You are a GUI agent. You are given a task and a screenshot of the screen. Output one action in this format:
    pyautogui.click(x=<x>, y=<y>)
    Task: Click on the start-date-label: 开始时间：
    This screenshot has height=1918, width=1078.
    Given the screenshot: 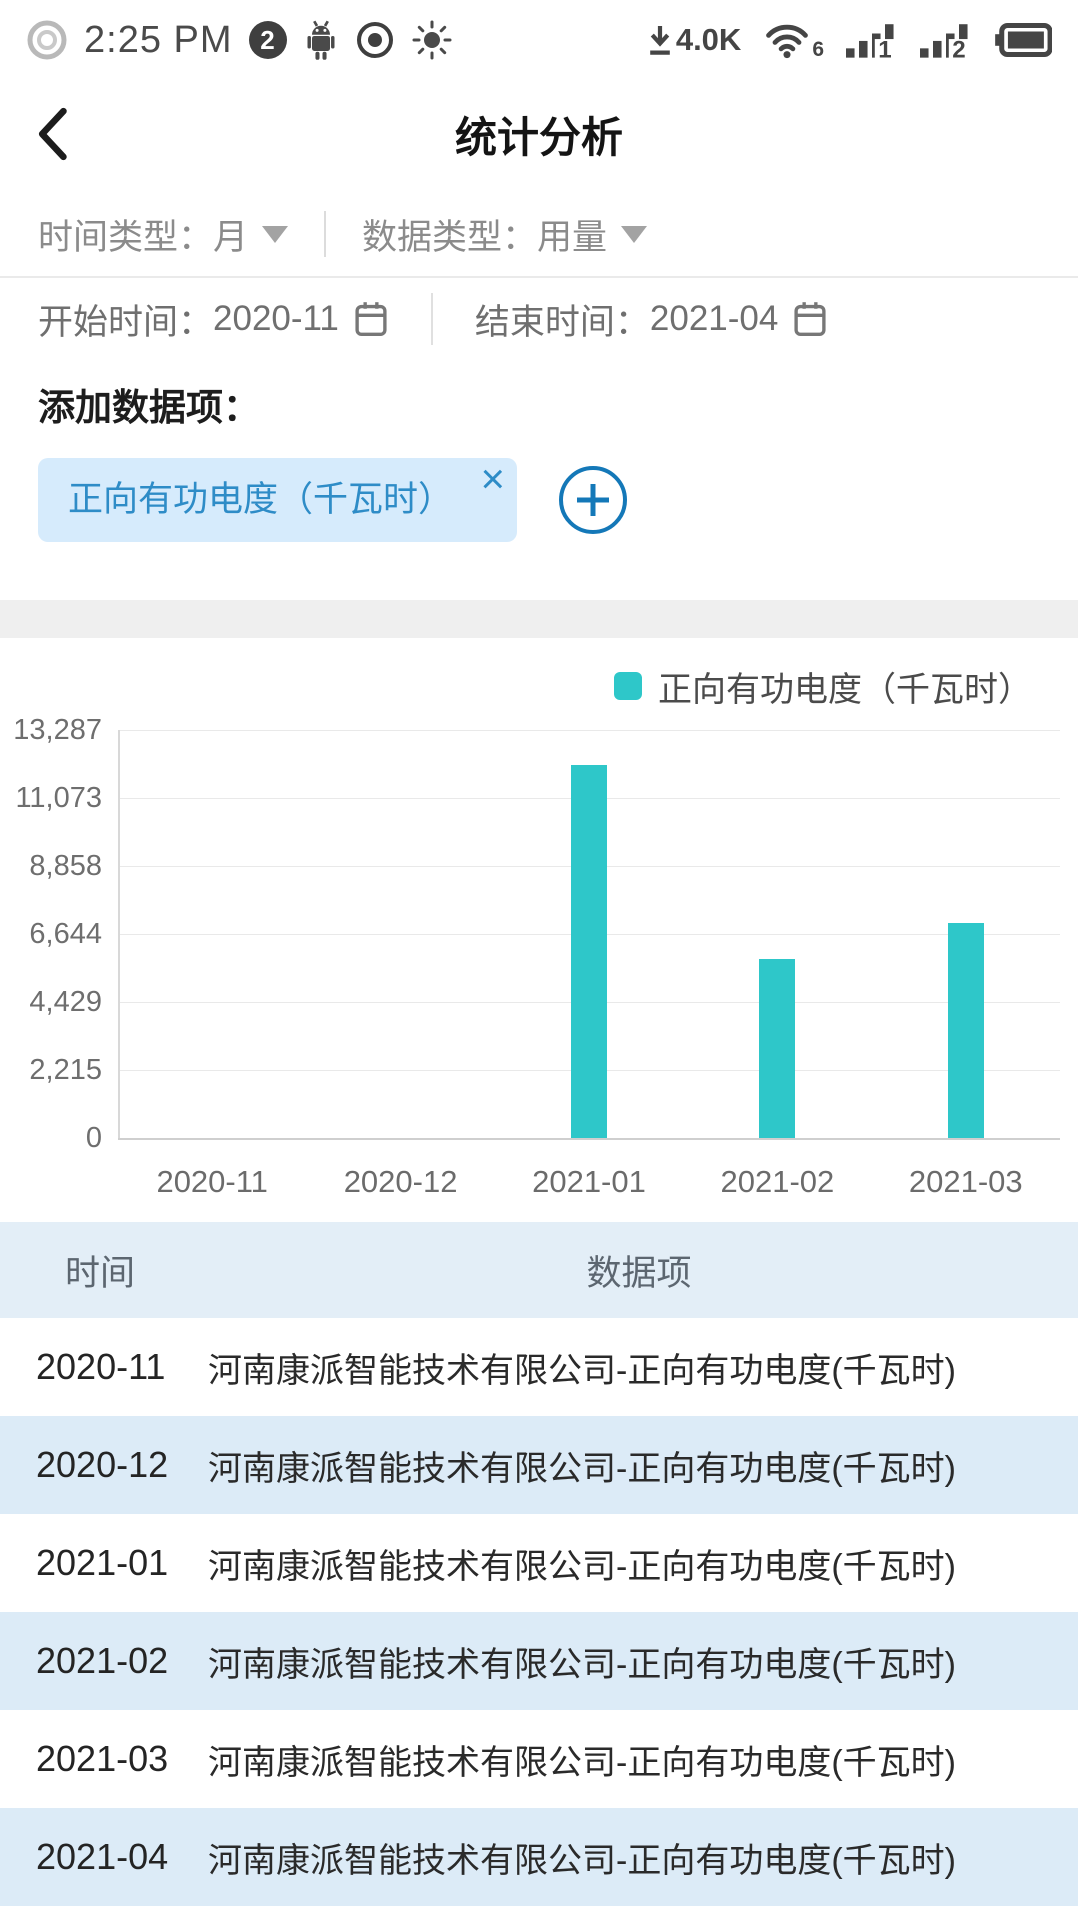 What is the action you would take?
    pyautogui.click(x=126, y=322)
    